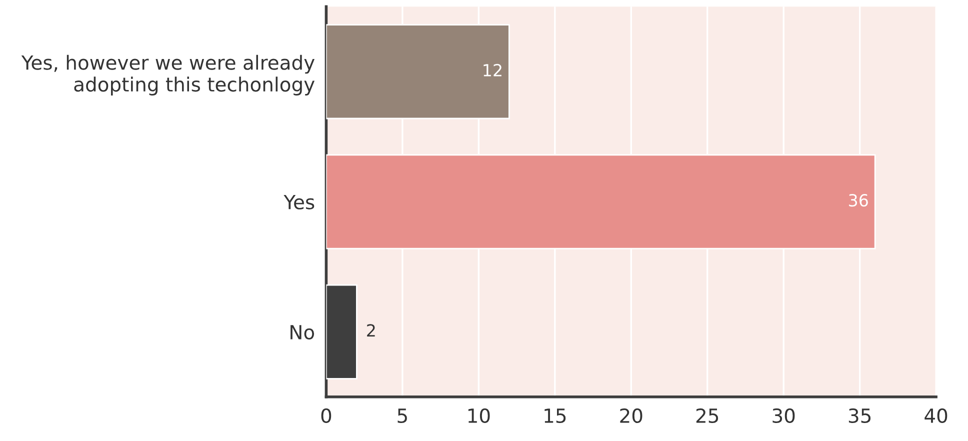 This screenshot has height=441, width=968. What do you see at coordinates (479, 416) in the screenshot?
I see `x-tick-label: 10` at bounding box center [479, 416].